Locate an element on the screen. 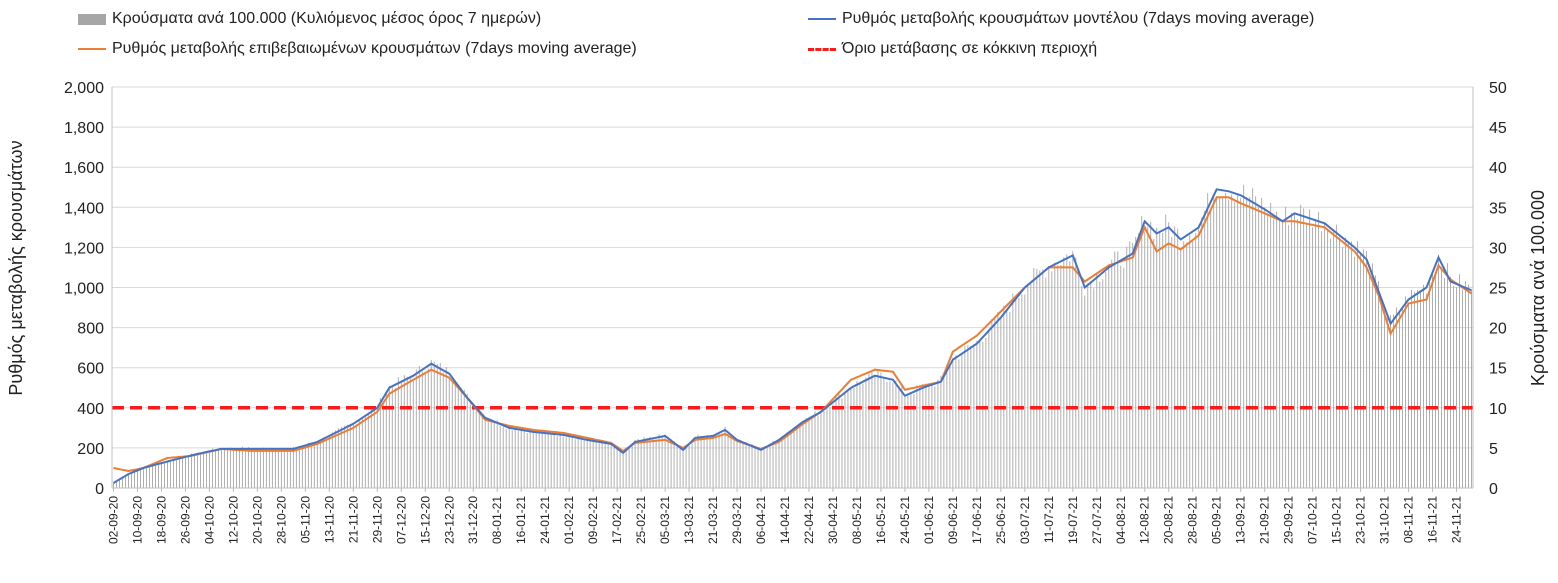 The height and width of the screenshot is (583, 1558). right-tick-label: 5 is located at coordinates (1493, 449).